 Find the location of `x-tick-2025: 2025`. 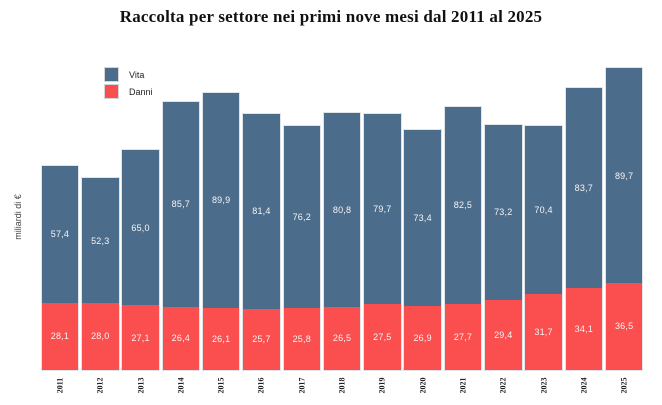

x-tick-2025: 2025 is located at coordinates (624, 385).